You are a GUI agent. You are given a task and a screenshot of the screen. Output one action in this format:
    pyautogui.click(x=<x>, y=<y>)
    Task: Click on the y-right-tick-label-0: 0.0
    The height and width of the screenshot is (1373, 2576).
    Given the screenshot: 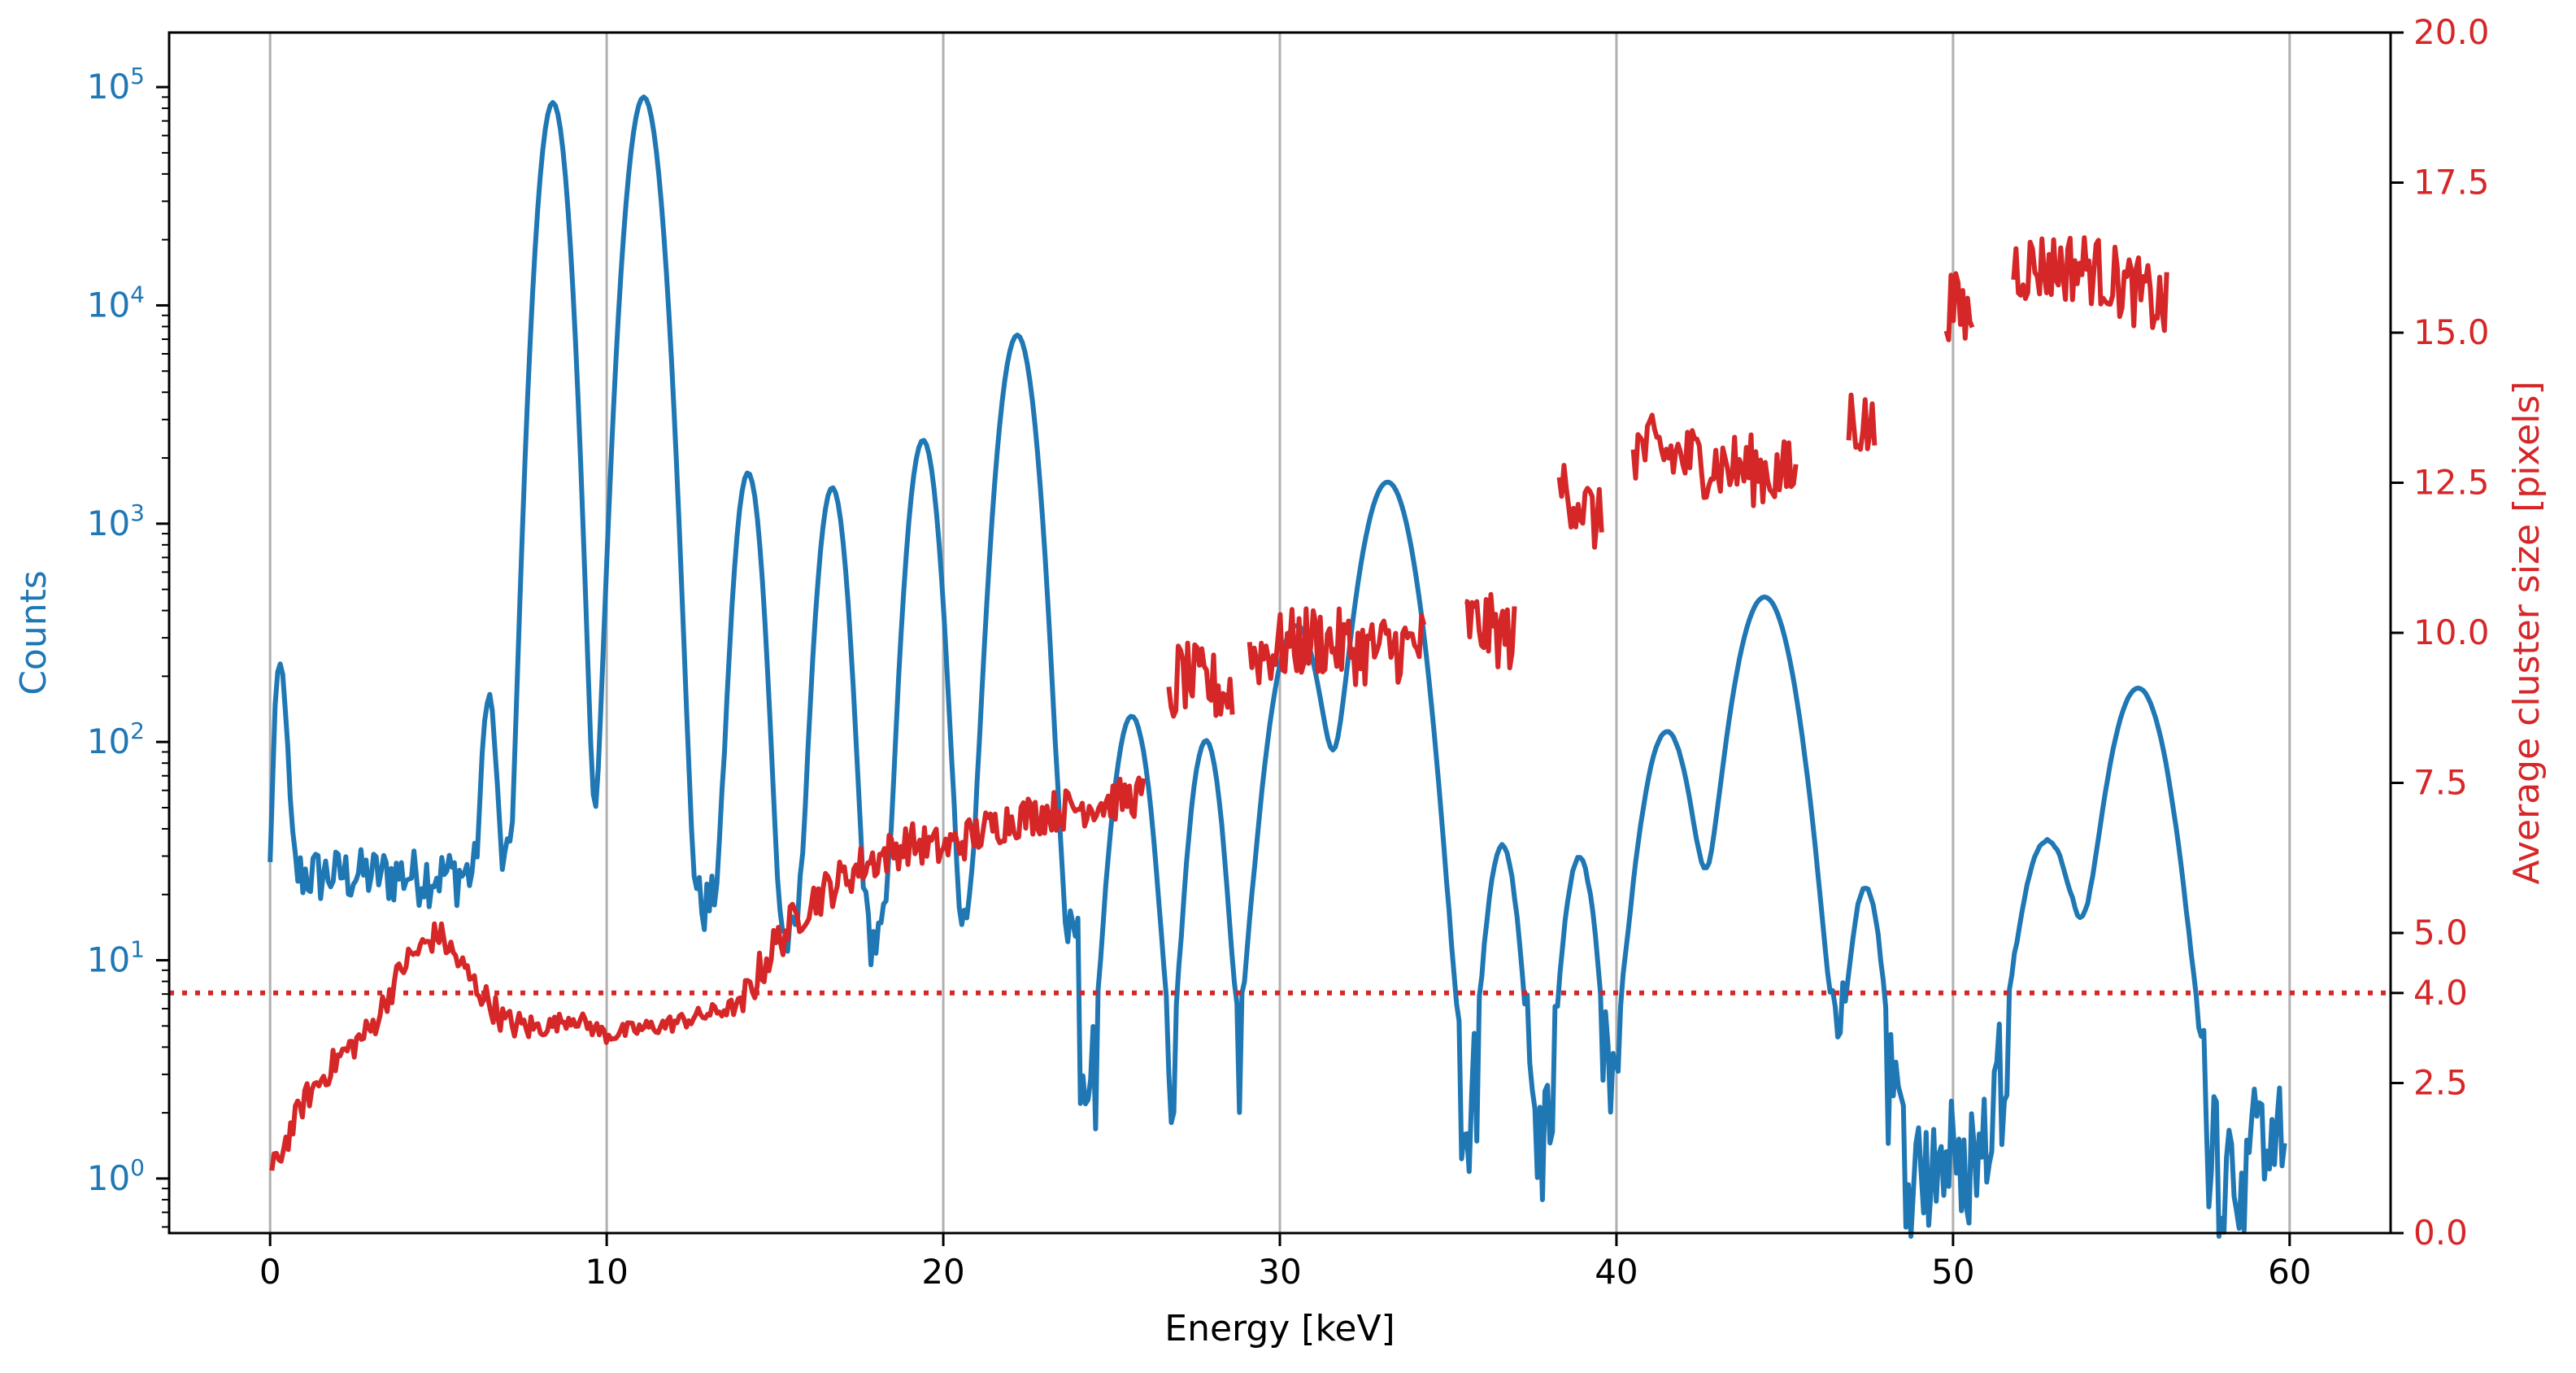 What is the action you would take?
    pyautogui.click(x=2441, y=1233)
    